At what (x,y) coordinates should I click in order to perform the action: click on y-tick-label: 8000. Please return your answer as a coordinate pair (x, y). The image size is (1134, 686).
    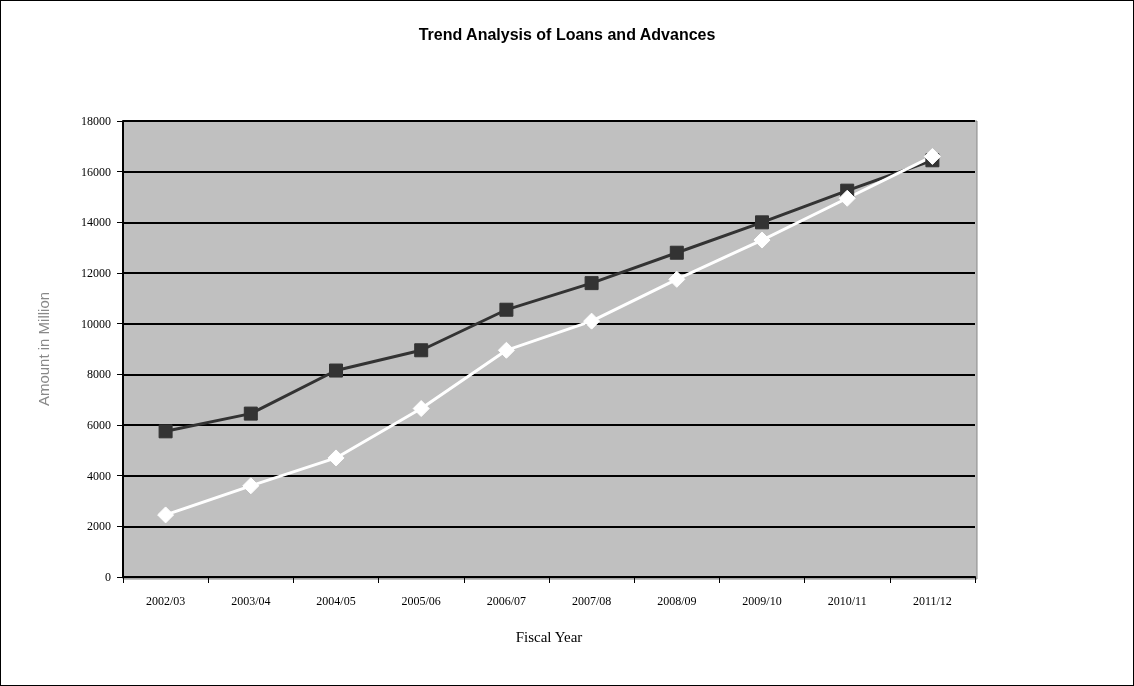
    Looking at the image, I should click on (99, 374).